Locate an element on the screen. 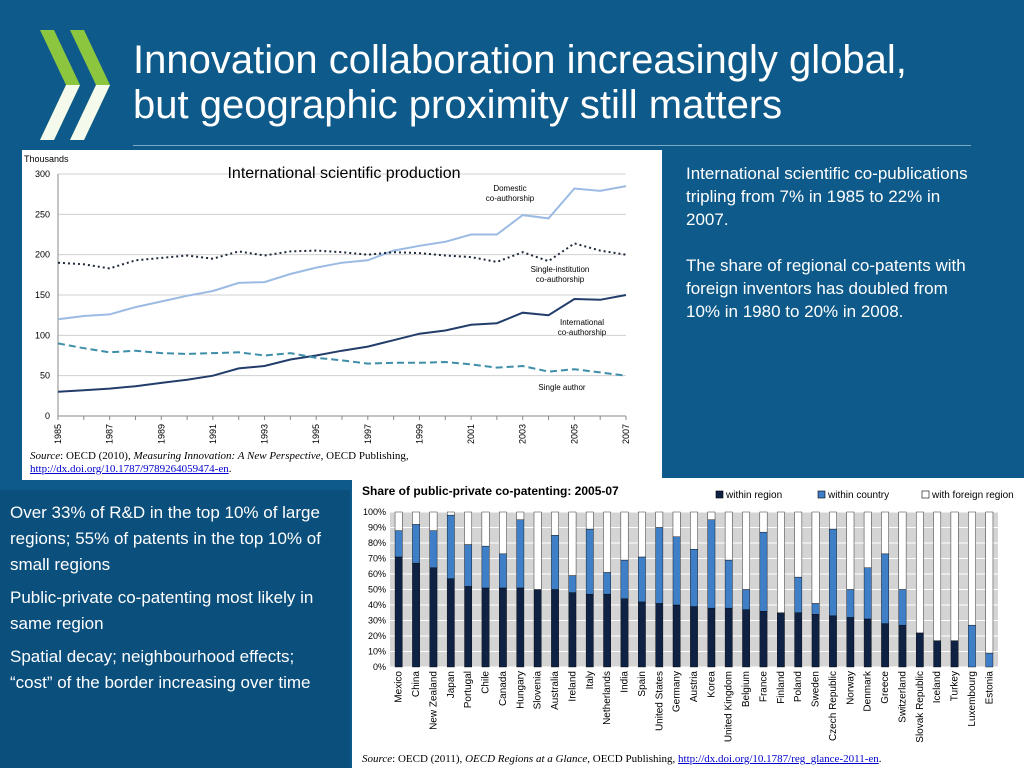 The width and height of the screenshot is (1024, 768). category-label: Luxembourg is located at coordinates (972, 699).